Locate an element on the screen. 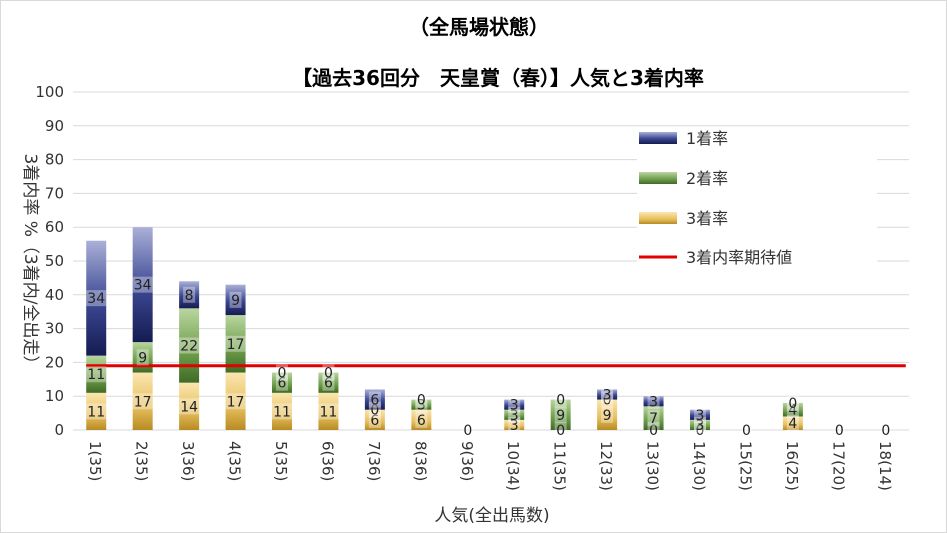 This screenshot has height=533, width=947. y-tick-label: 60 is located at coordinates (54, 227).